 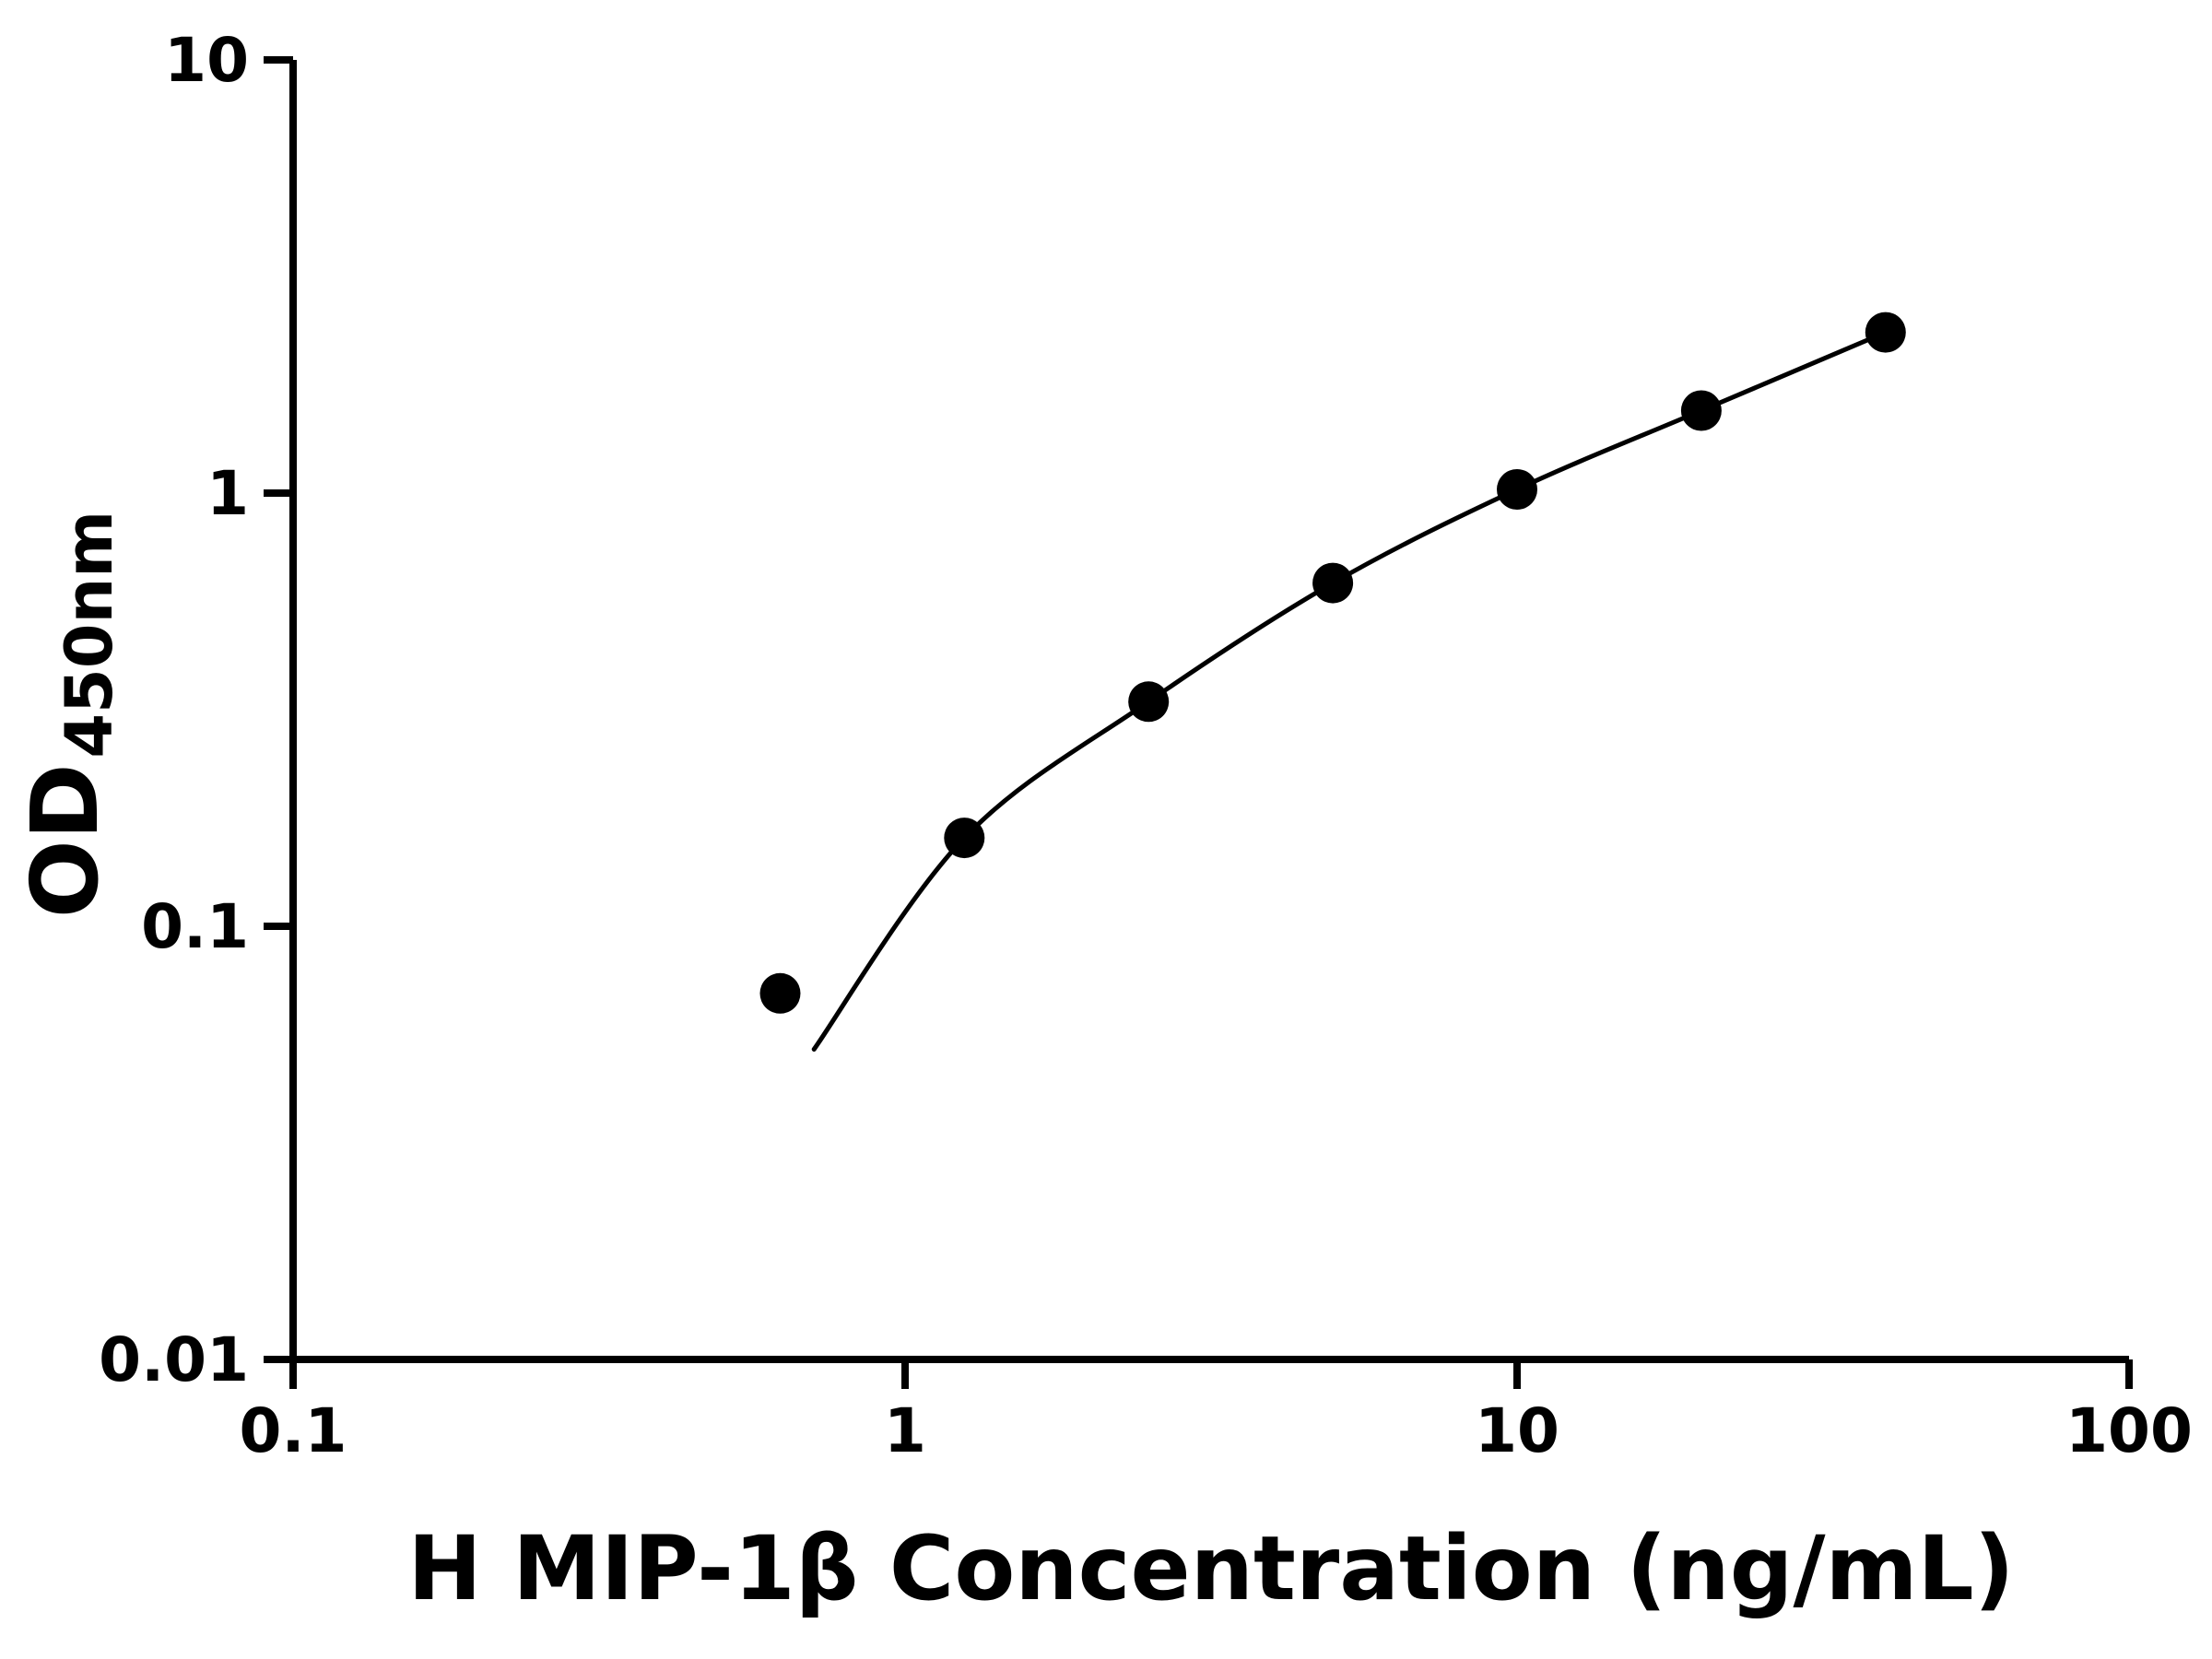 I want to click on x-tick-label: 10, so click(x=1517, y=1430).